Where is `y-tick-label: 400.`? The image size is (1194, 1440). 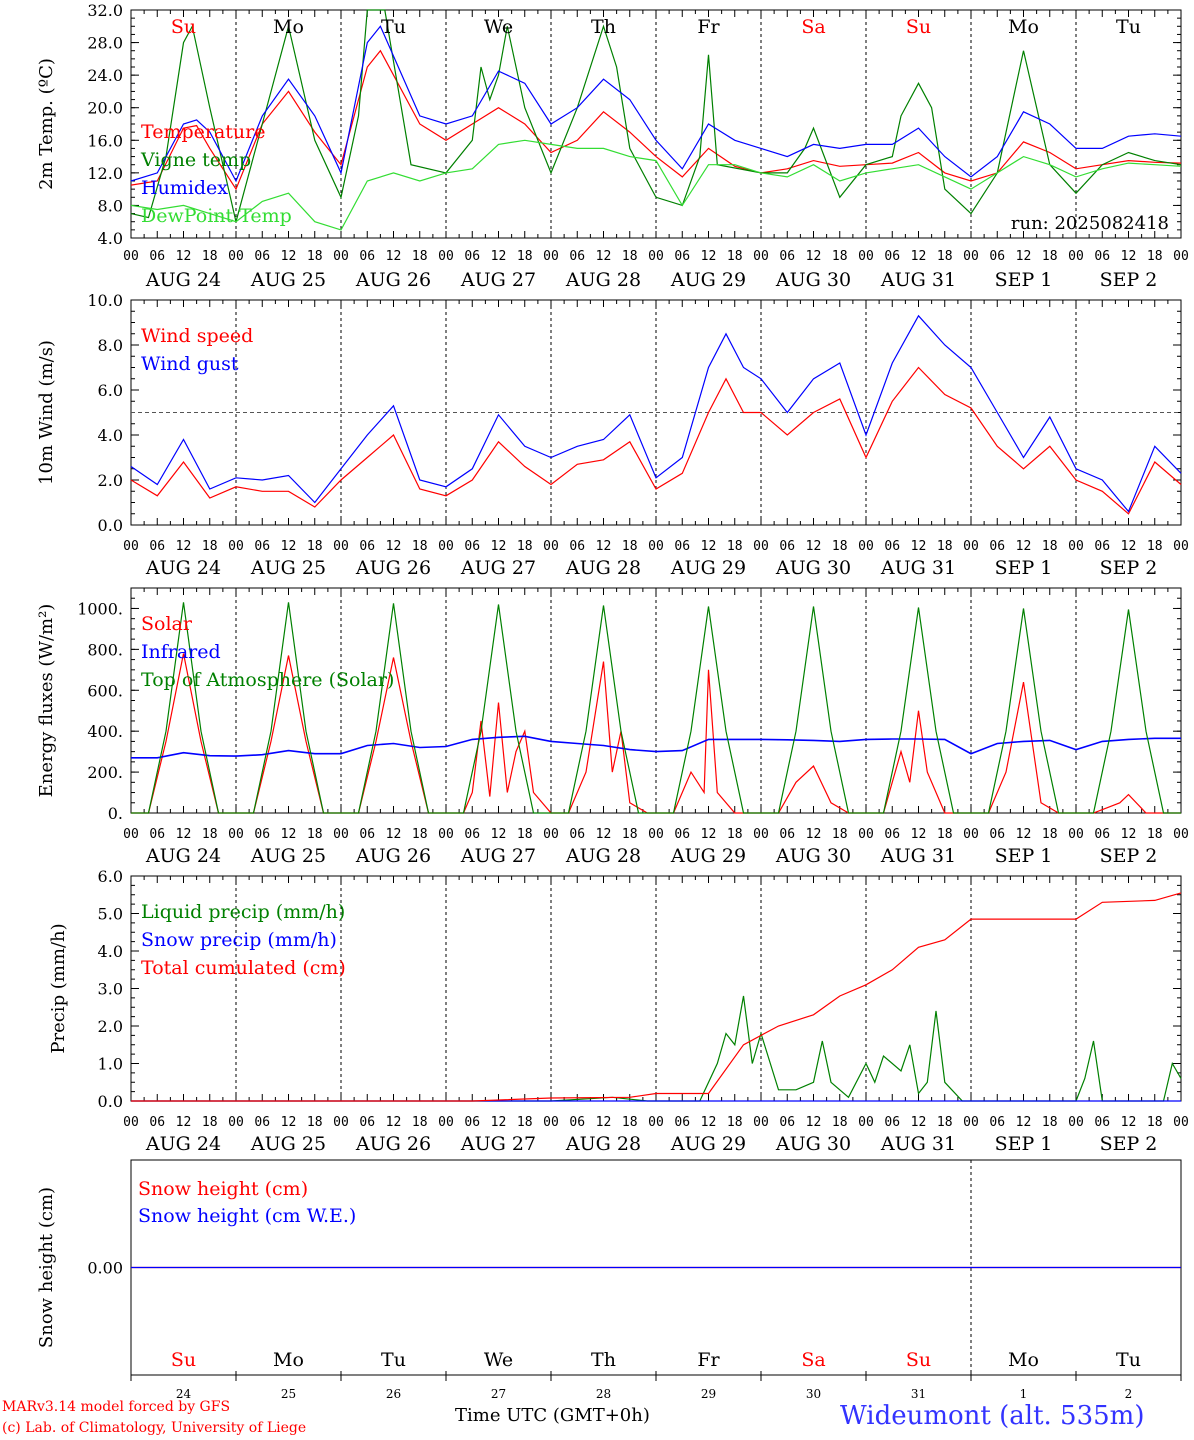 y-tick-label: 400. is located at coordinates (105, 731).